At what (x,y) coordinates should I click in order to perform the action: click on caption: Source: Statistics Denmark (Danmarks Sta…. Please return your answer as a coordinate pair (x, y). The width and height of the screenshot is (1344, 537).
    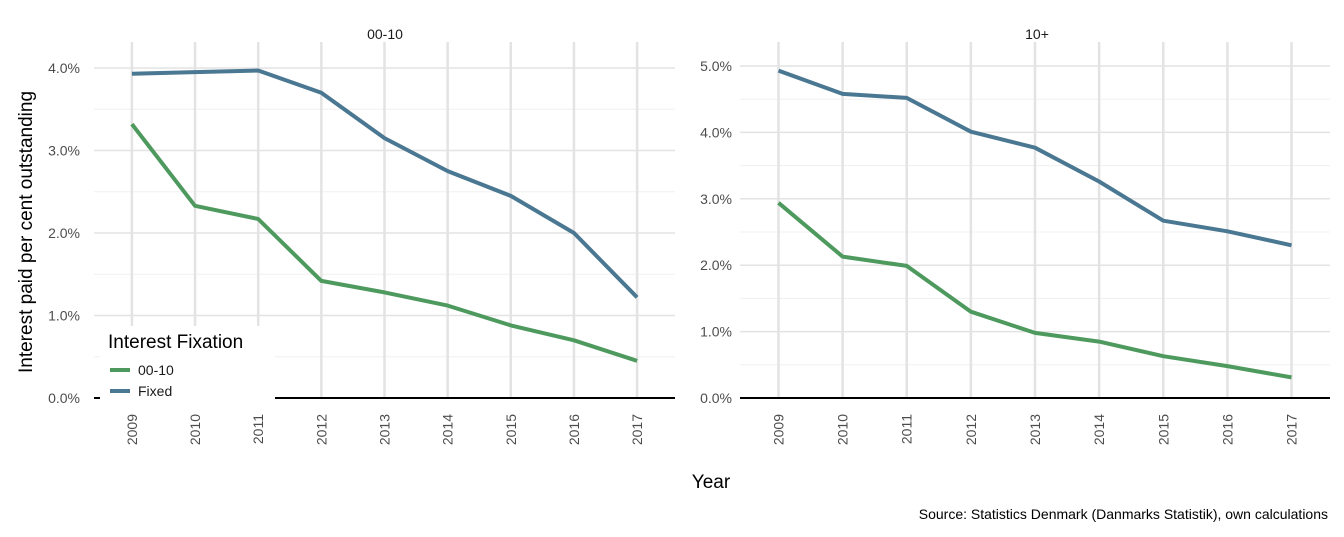
    Looking at the image, I should click on (1123, 514).